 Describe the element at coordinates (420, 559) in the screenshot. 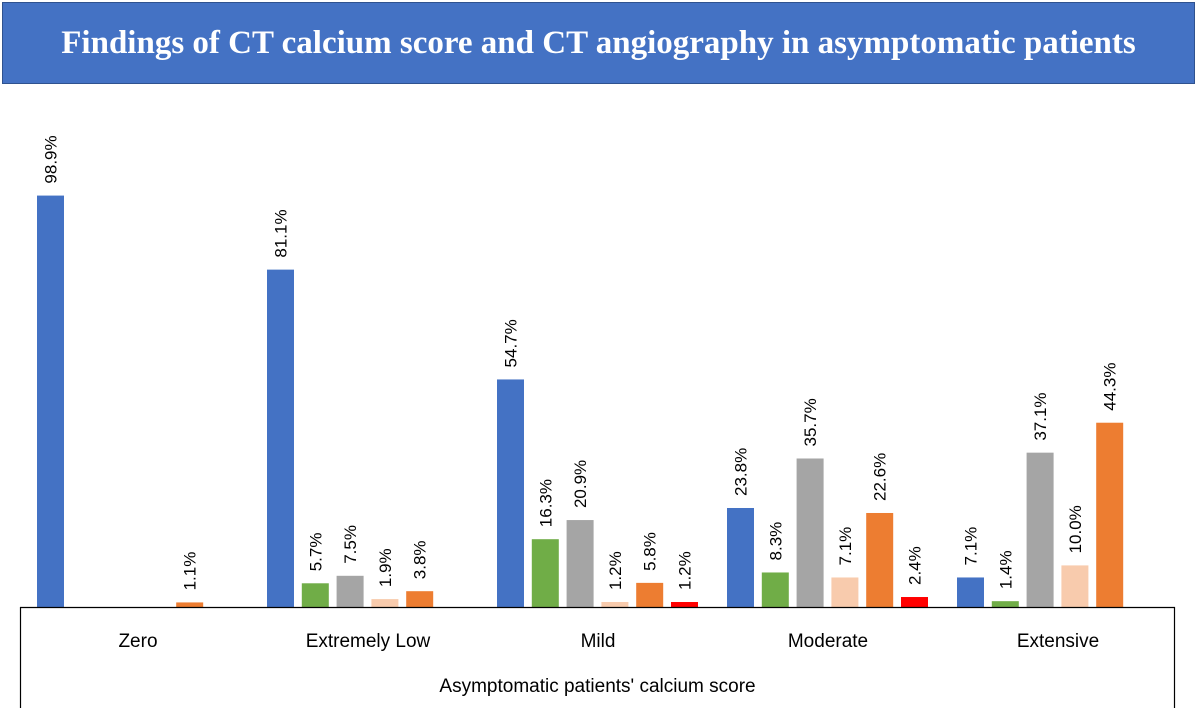

I see `data-label: 3.8%` at that location.